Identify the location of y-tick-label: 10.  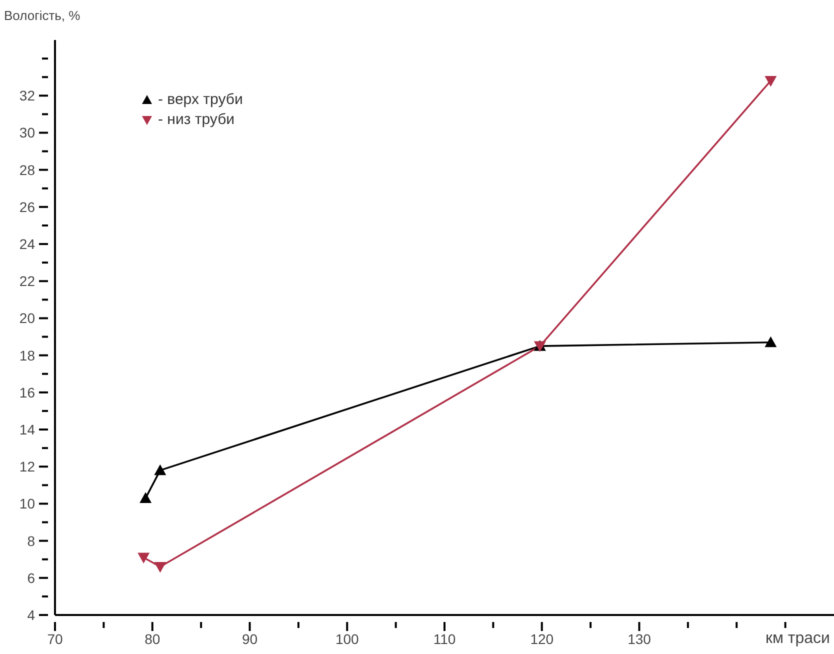
(27, 504).